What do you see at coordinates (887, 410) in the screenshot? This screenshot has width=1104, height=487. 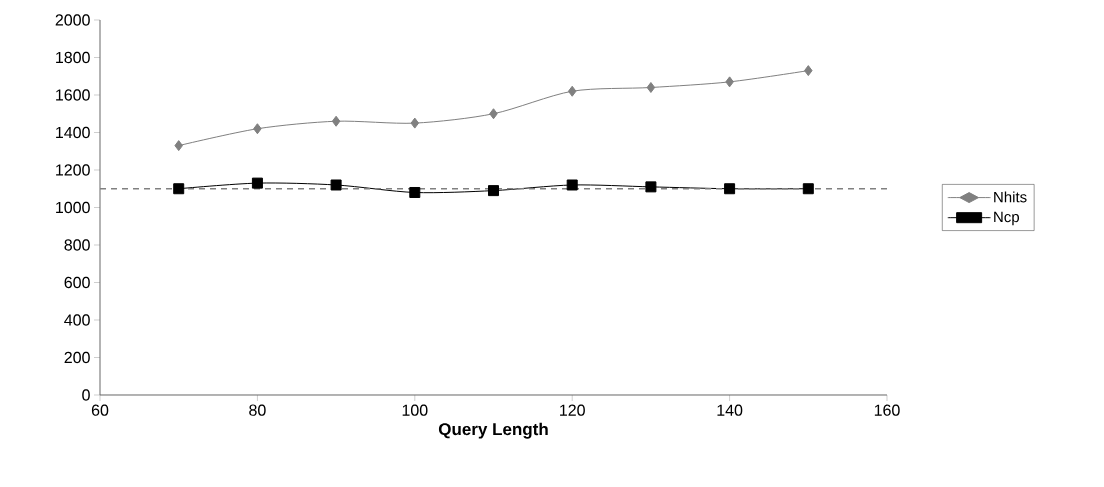 I see `x-tick-label: 160` at bounding box center [887, 410].